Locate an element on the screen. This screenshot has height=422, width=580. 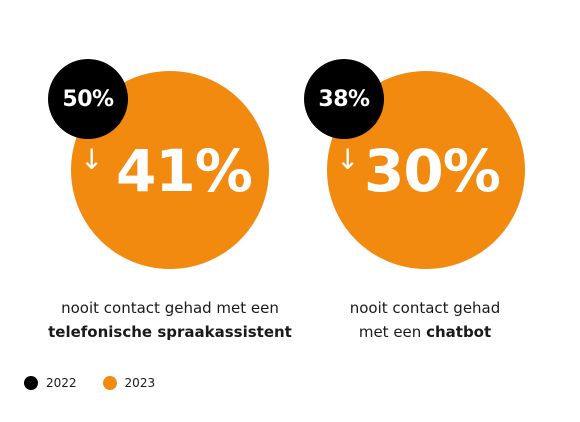
legend-label-2023: 2023 is located at coordinates (140, 383).